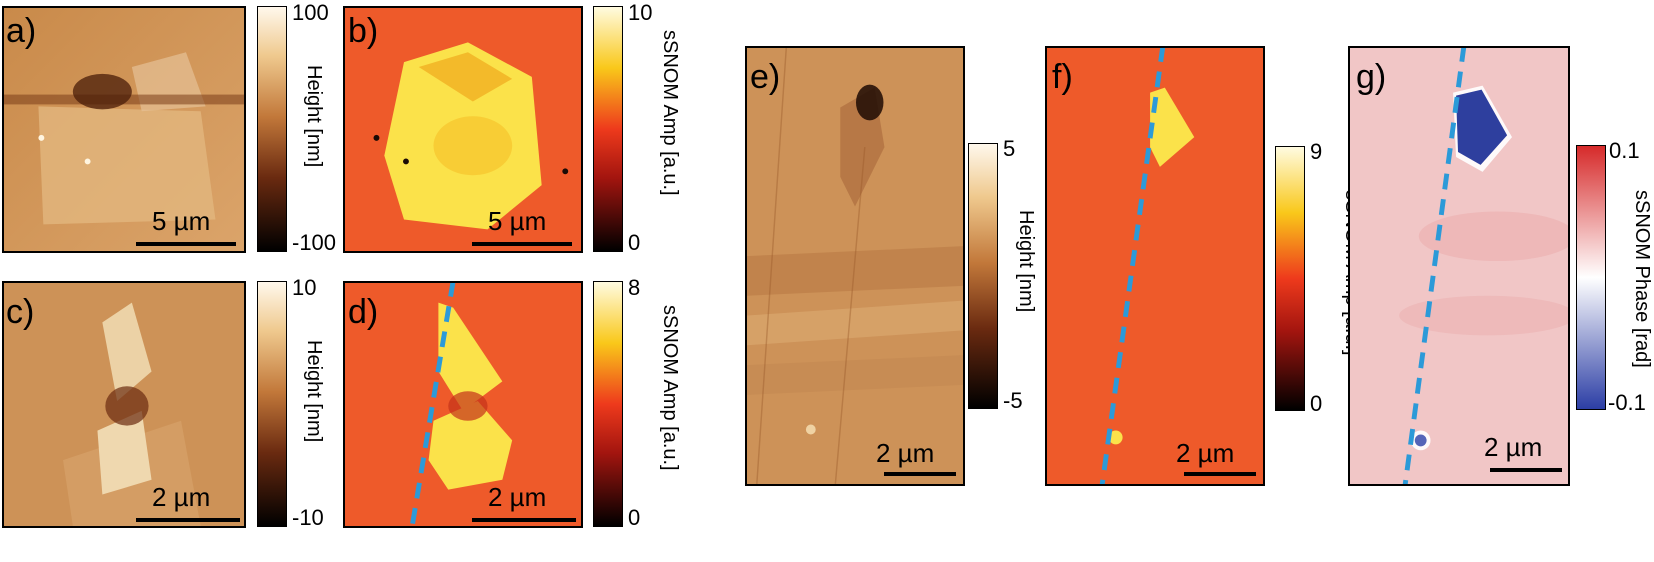  What do you see at coordinates (314, 116) in the screenshot?
I see `colorbar-a-title: Height [nm]` at bounding box center [314, 116].